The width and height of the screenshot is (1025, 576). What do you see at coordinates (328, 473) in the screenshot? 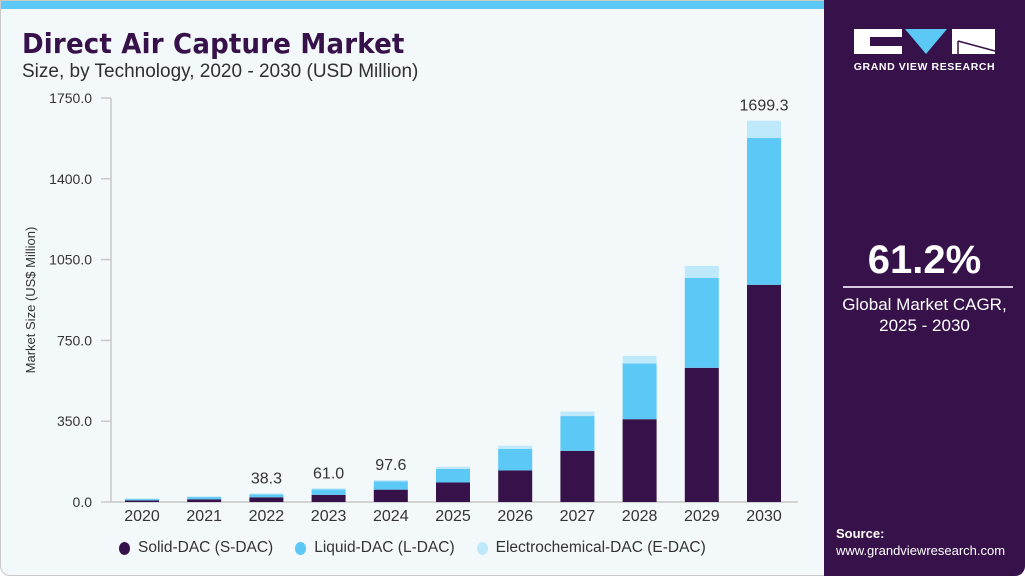
I see `data-label-2023: 61.0` at bounding box center [328, 473].